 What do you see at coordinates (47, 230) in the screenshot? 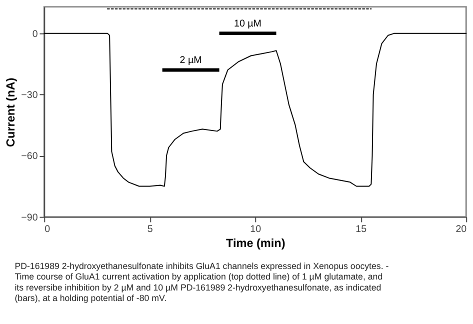
I see `x-tick-label: 0` at bounding box center [47, 230].